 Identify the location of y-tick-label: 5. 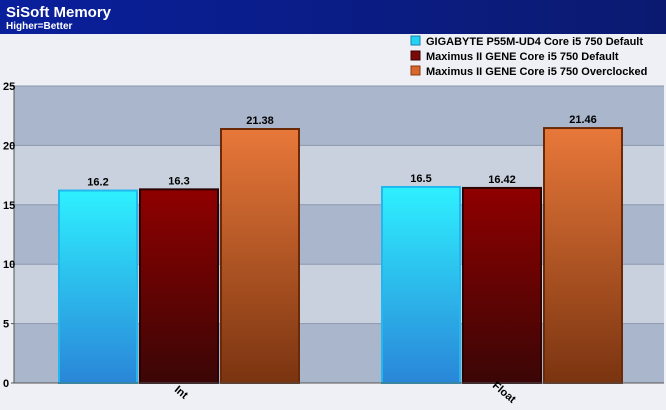
(6, 325).